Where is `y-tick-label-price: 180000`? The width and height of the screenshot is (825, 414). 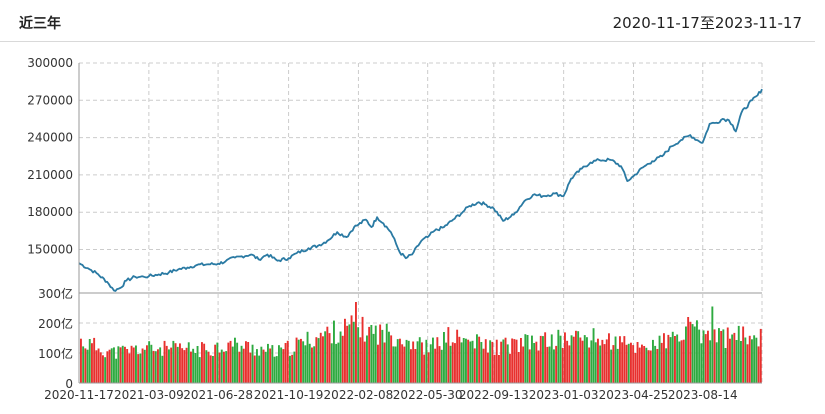 y-tick-label-price: 180000 is located at coordinates (50, 212).